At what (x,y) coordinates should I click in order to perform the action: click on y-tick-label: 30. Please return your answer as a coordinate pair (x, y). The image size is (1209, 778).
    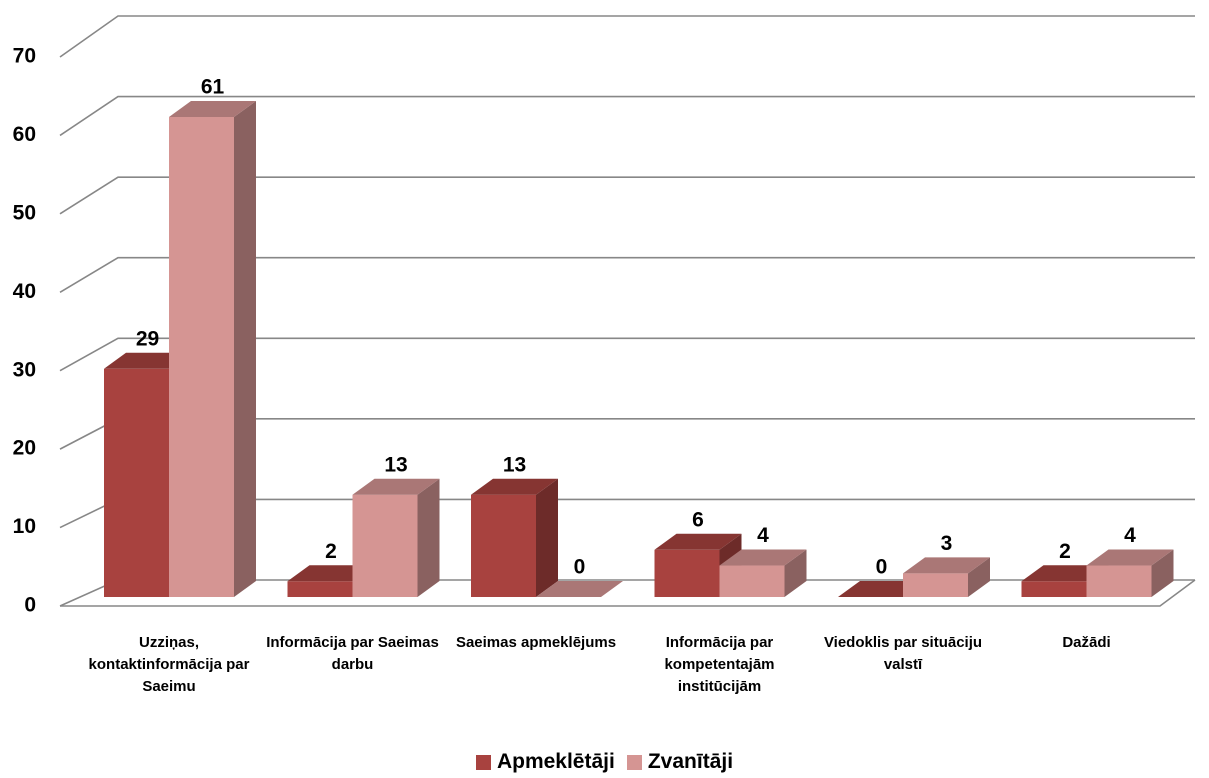
    Looking at the image, I should click on (24, 369).